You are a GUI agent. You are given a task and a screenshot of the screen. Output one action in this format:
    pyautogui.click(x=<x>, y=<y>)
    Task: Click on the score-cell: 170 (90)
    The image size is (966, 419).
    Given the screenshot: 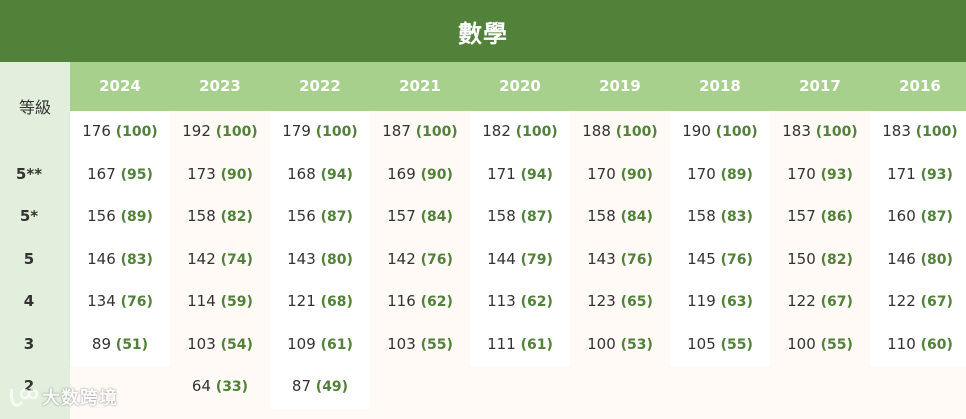 What is the action you would take?
    pyautogui.click(x=620, y=174)
    